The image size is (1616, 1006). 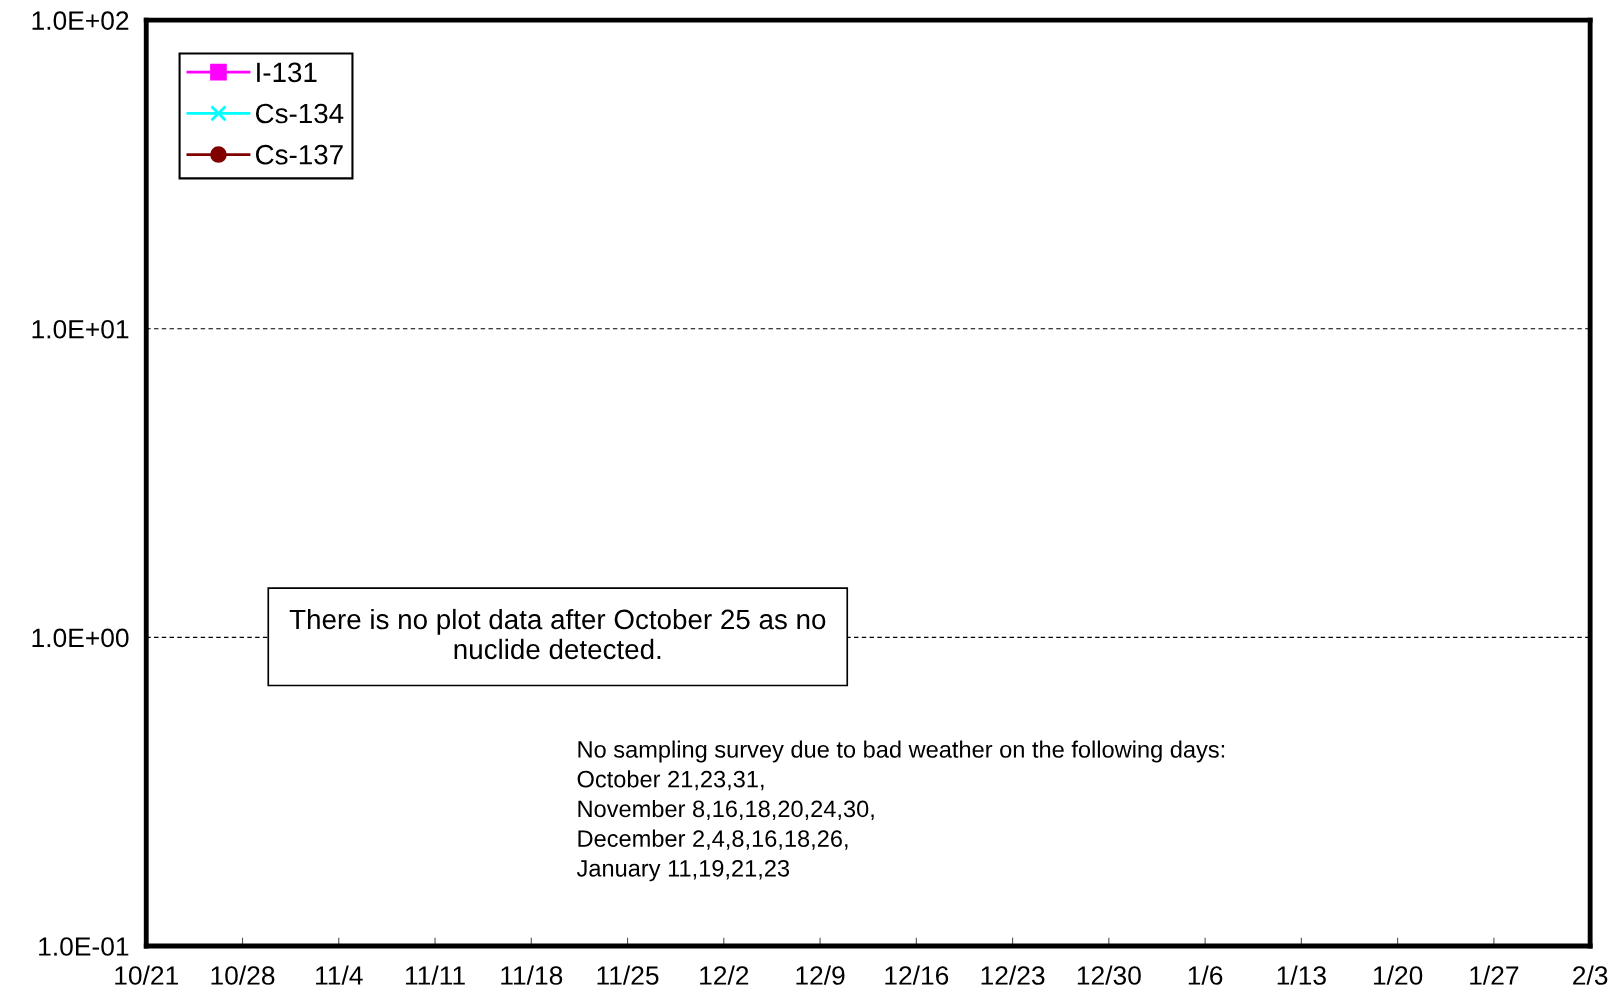 I want to click on x-tick-label: 1/13, so click(x=1301, y=975).